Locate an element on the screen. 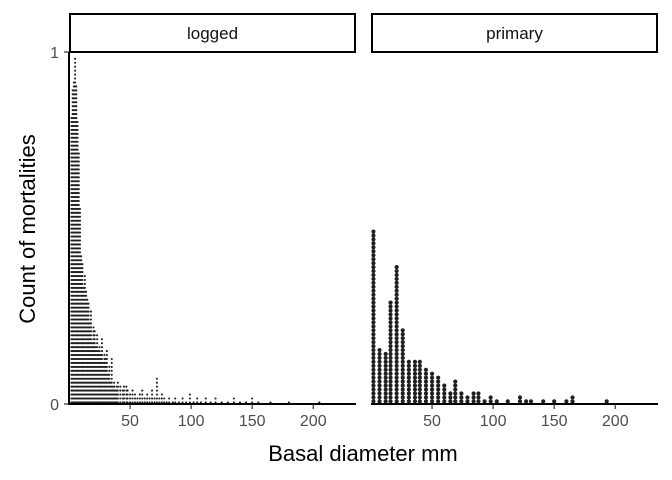  y-tick-label-0: 0 is located at coordinates (54, 405).